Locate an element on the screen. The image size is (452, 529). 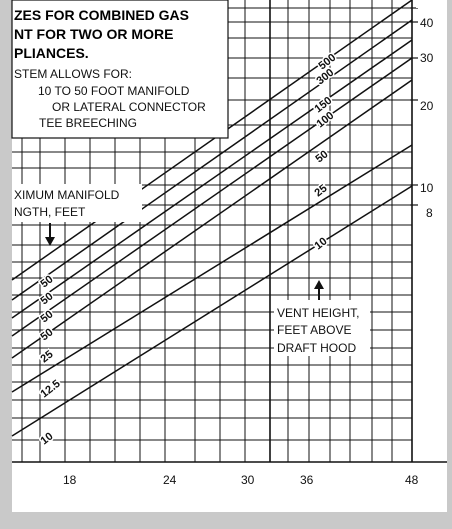
x-tick-30: 30 is located at coordinates (248, 480).